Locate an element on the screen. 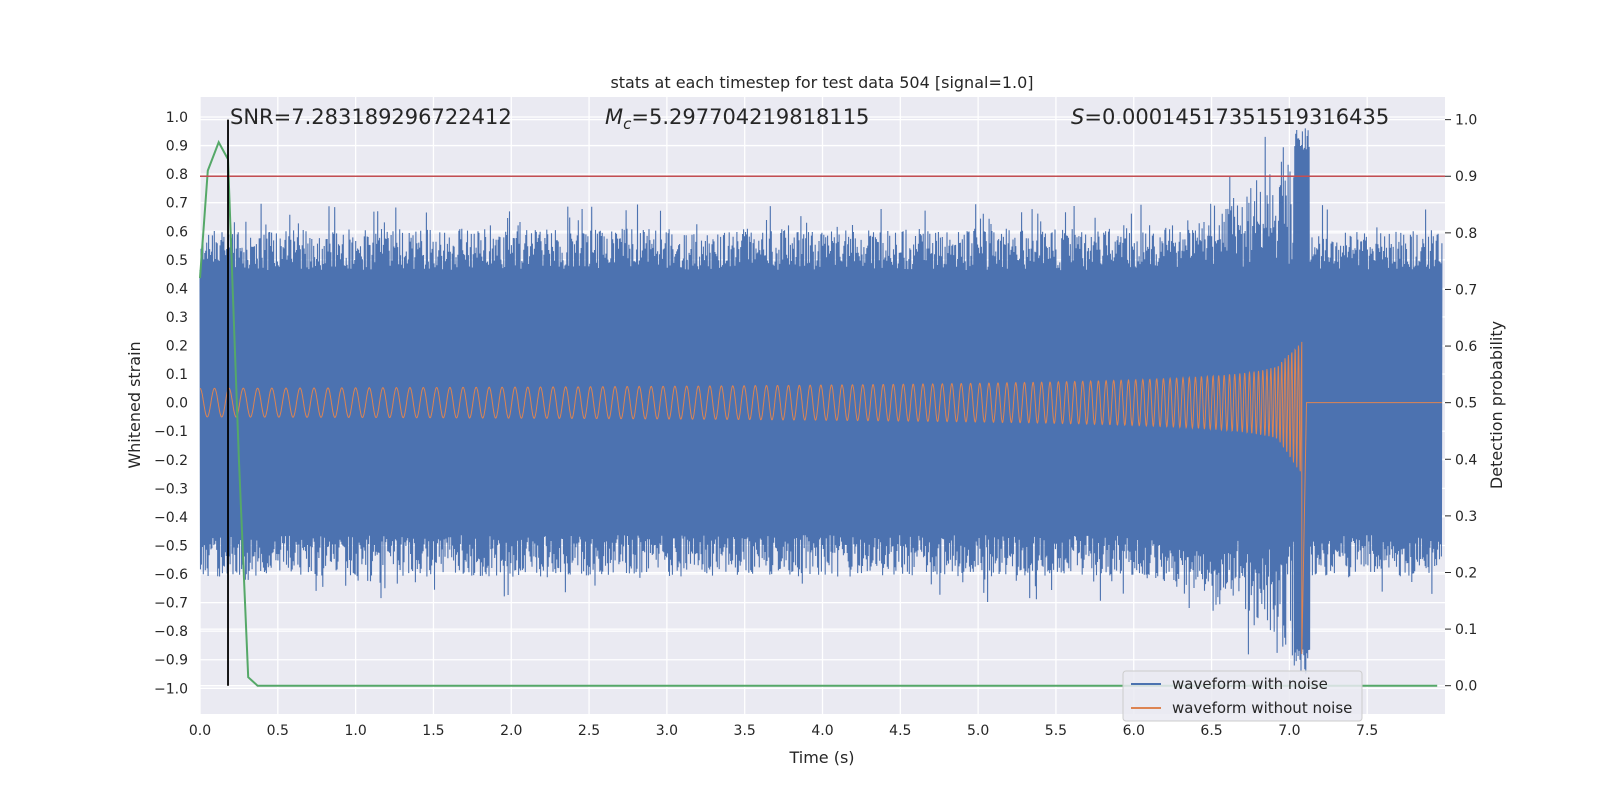  y2-tick-label: 1.0 is located at coordinates (1466, 121).